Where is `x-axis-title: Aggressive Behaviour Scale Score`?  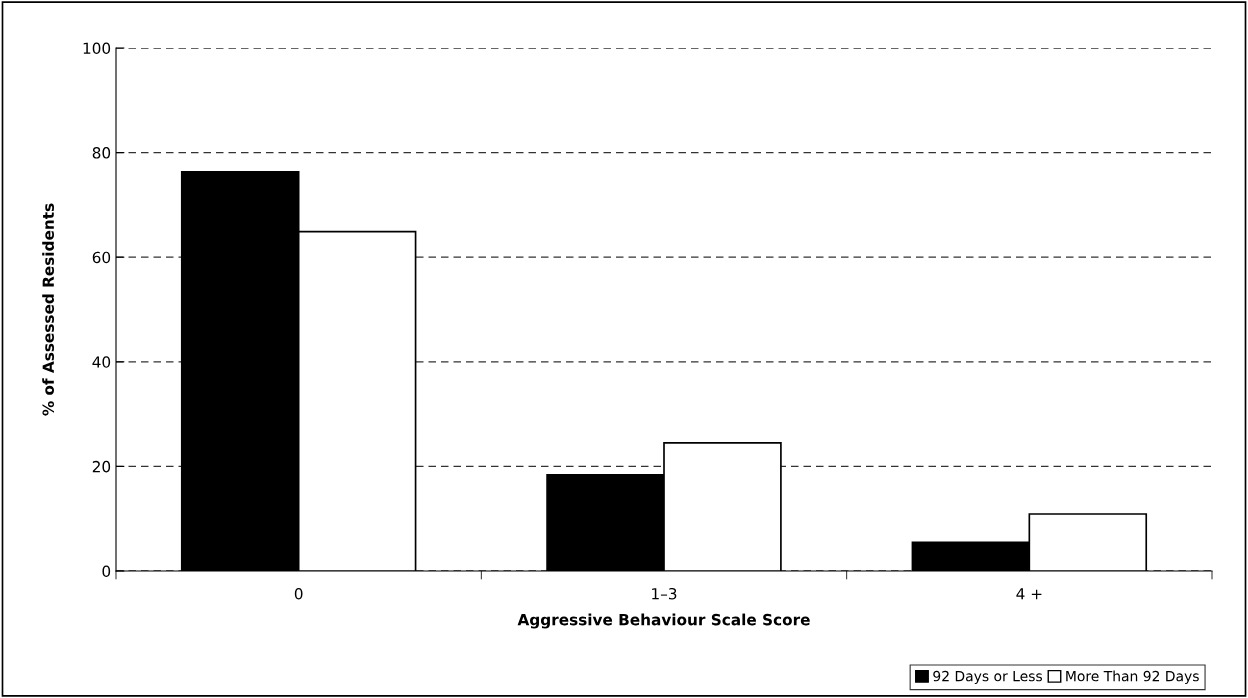 x-axis-title: Aggressive Behaviour Scale Score is located at coordinates (663, 621).